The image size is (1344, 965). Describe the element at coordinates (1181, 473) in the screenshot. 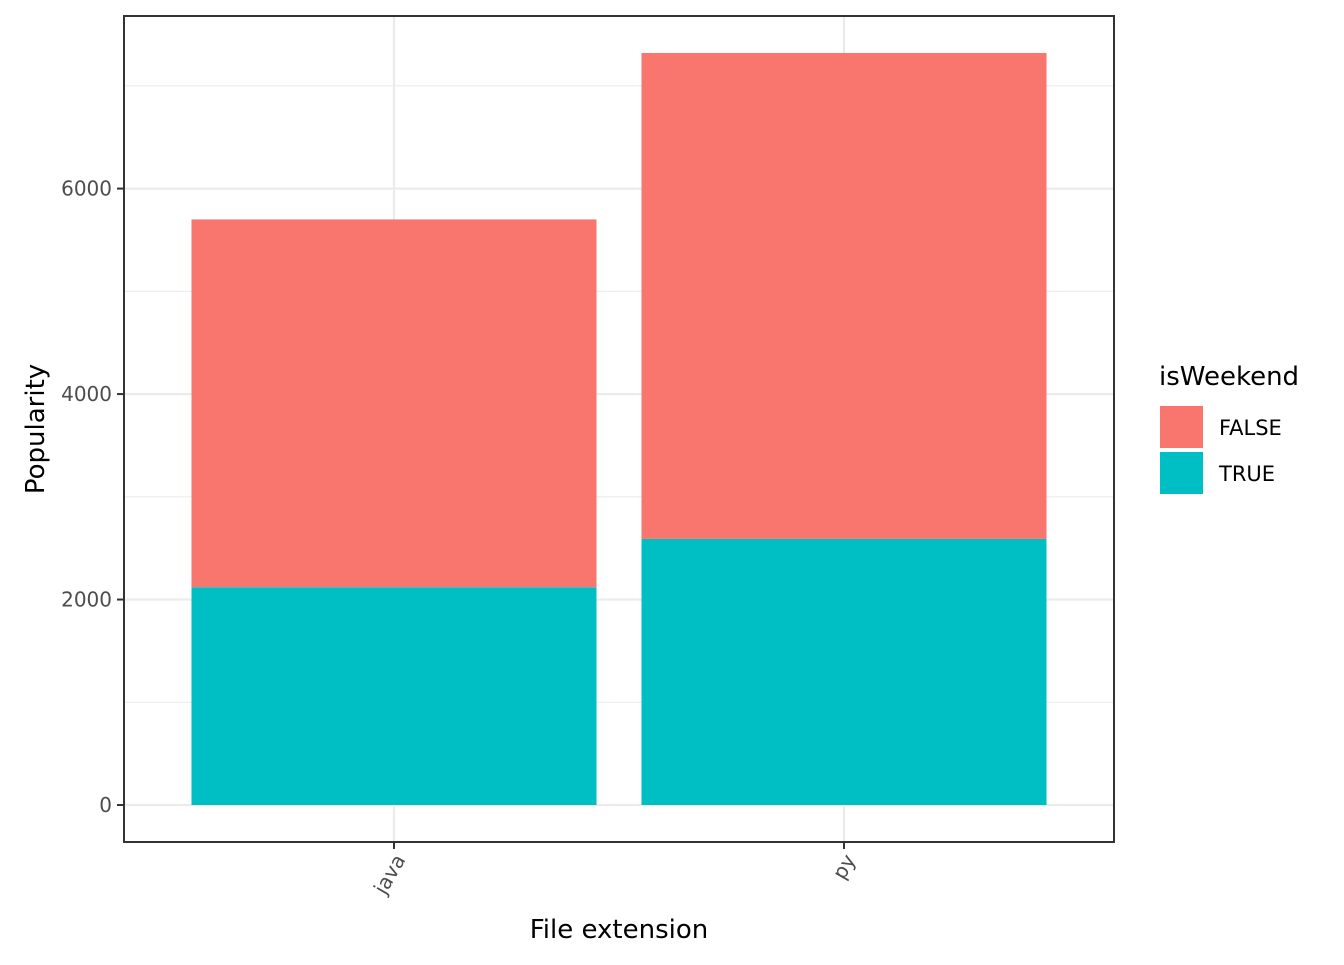

I see `legend-key-true` at that location.